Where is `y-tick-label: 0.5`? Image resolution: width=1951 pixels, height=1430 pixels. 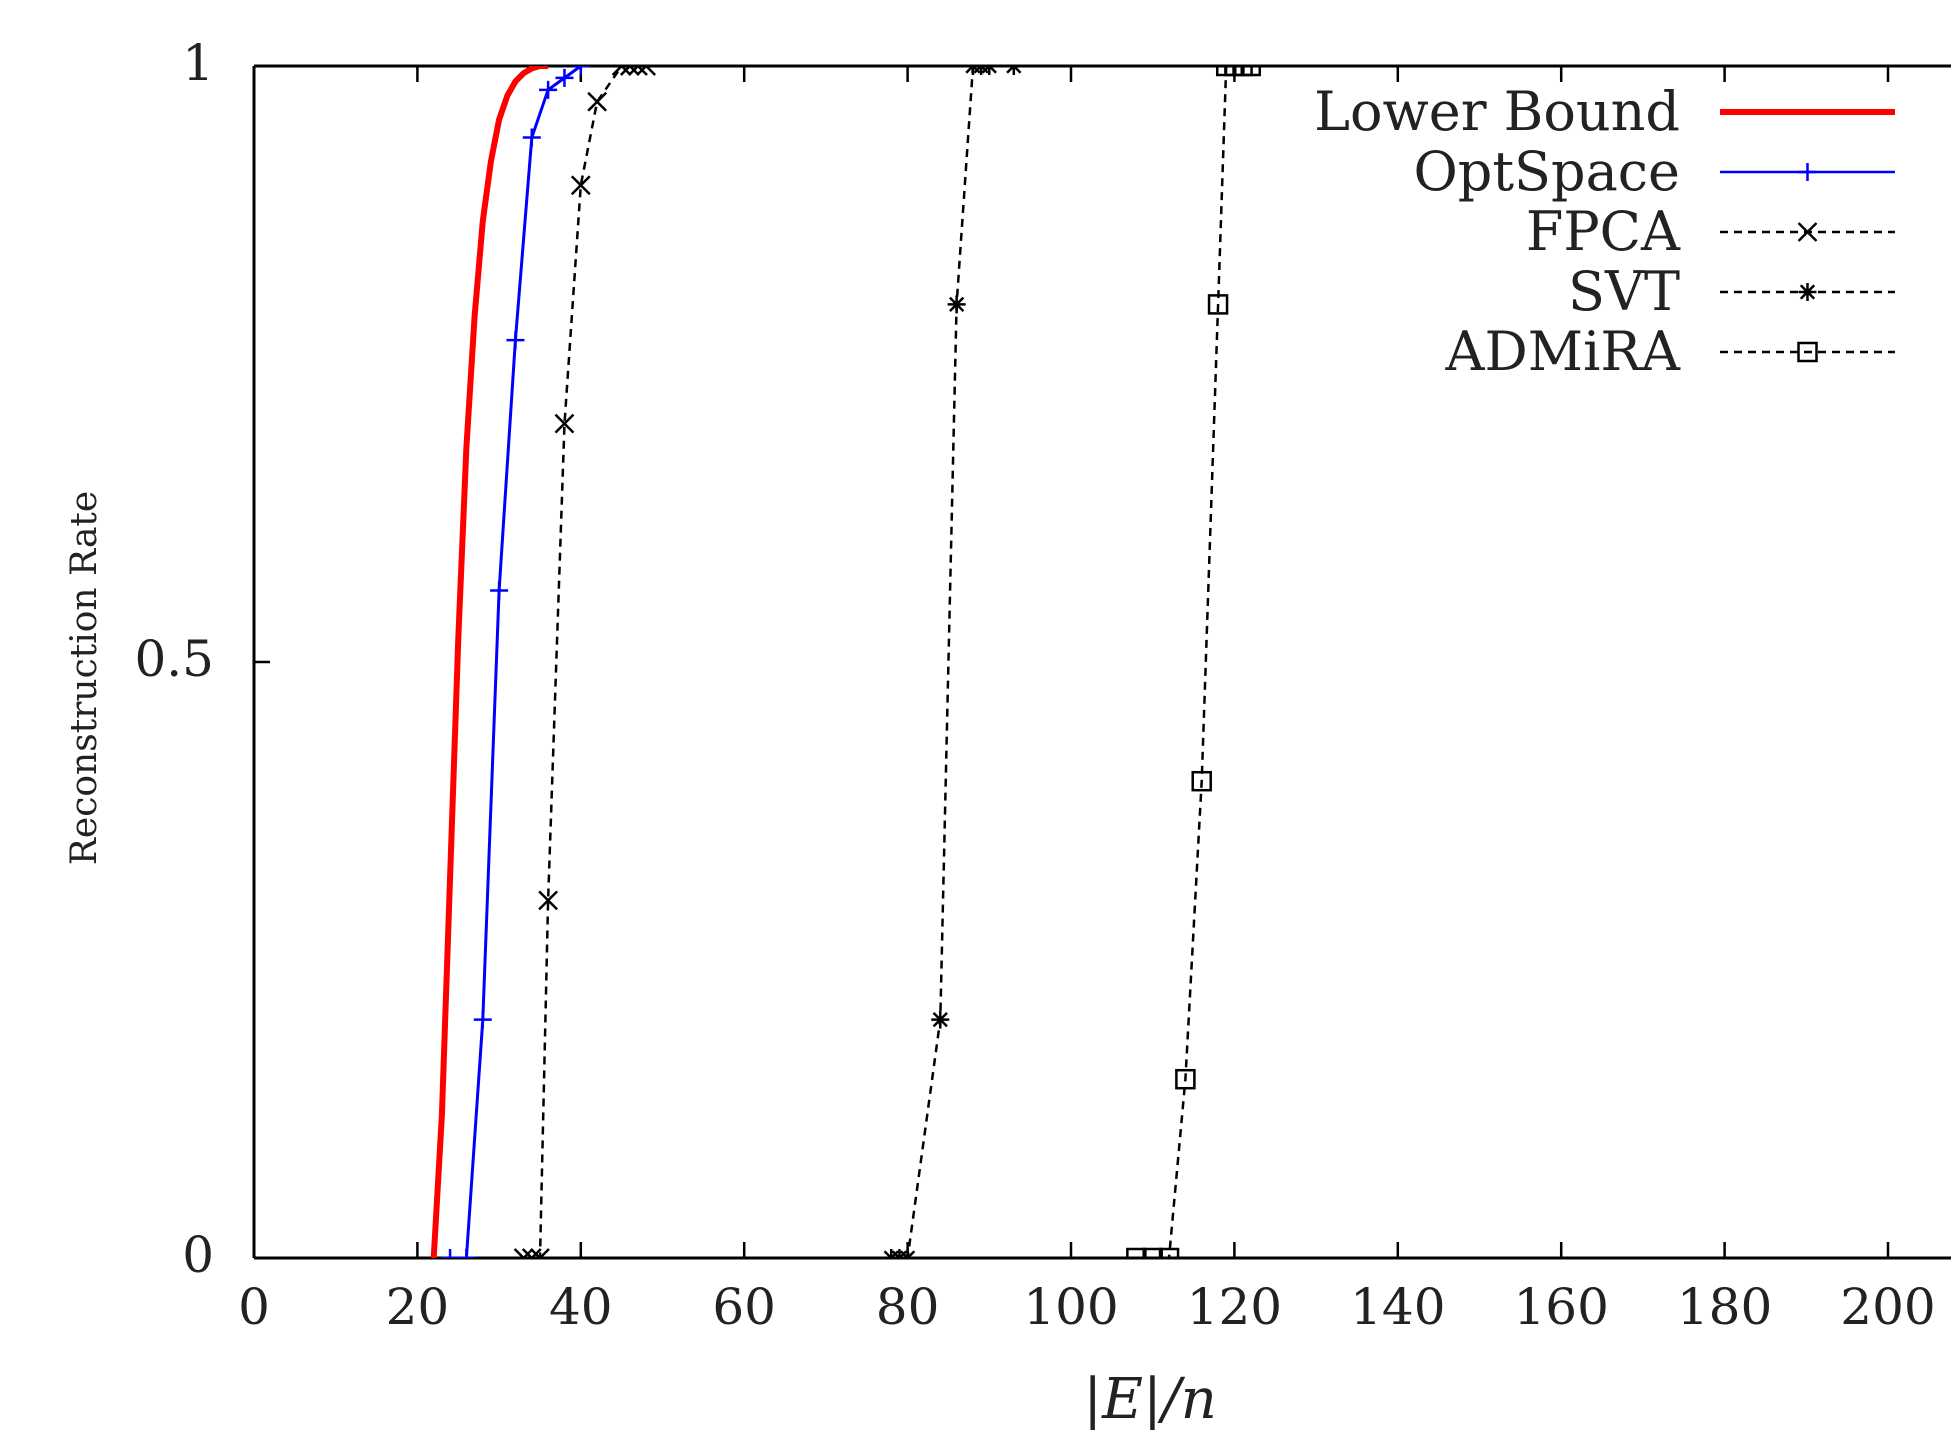
y-tick-label: 0.5 is located at coordinates (174, 659).